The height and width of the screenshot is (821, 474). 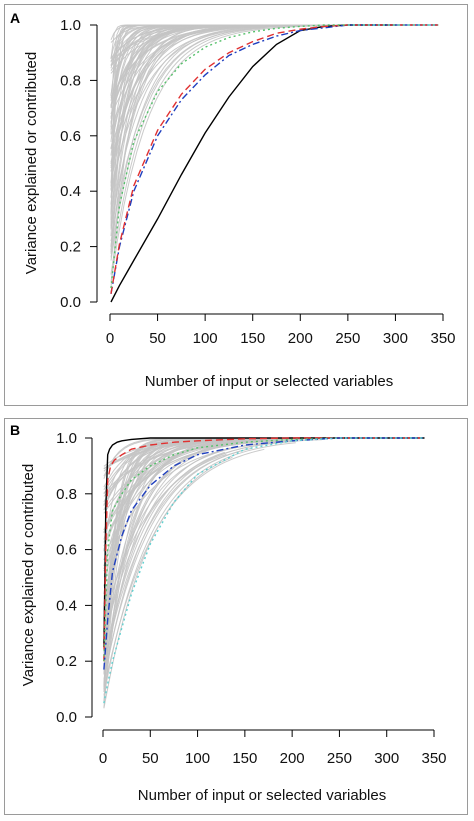 What do you see at coordinates (28, 575) in the screenshot?
I see `y-axis-title-b: Variance explained or contributed` at bounding box center [28, 575].